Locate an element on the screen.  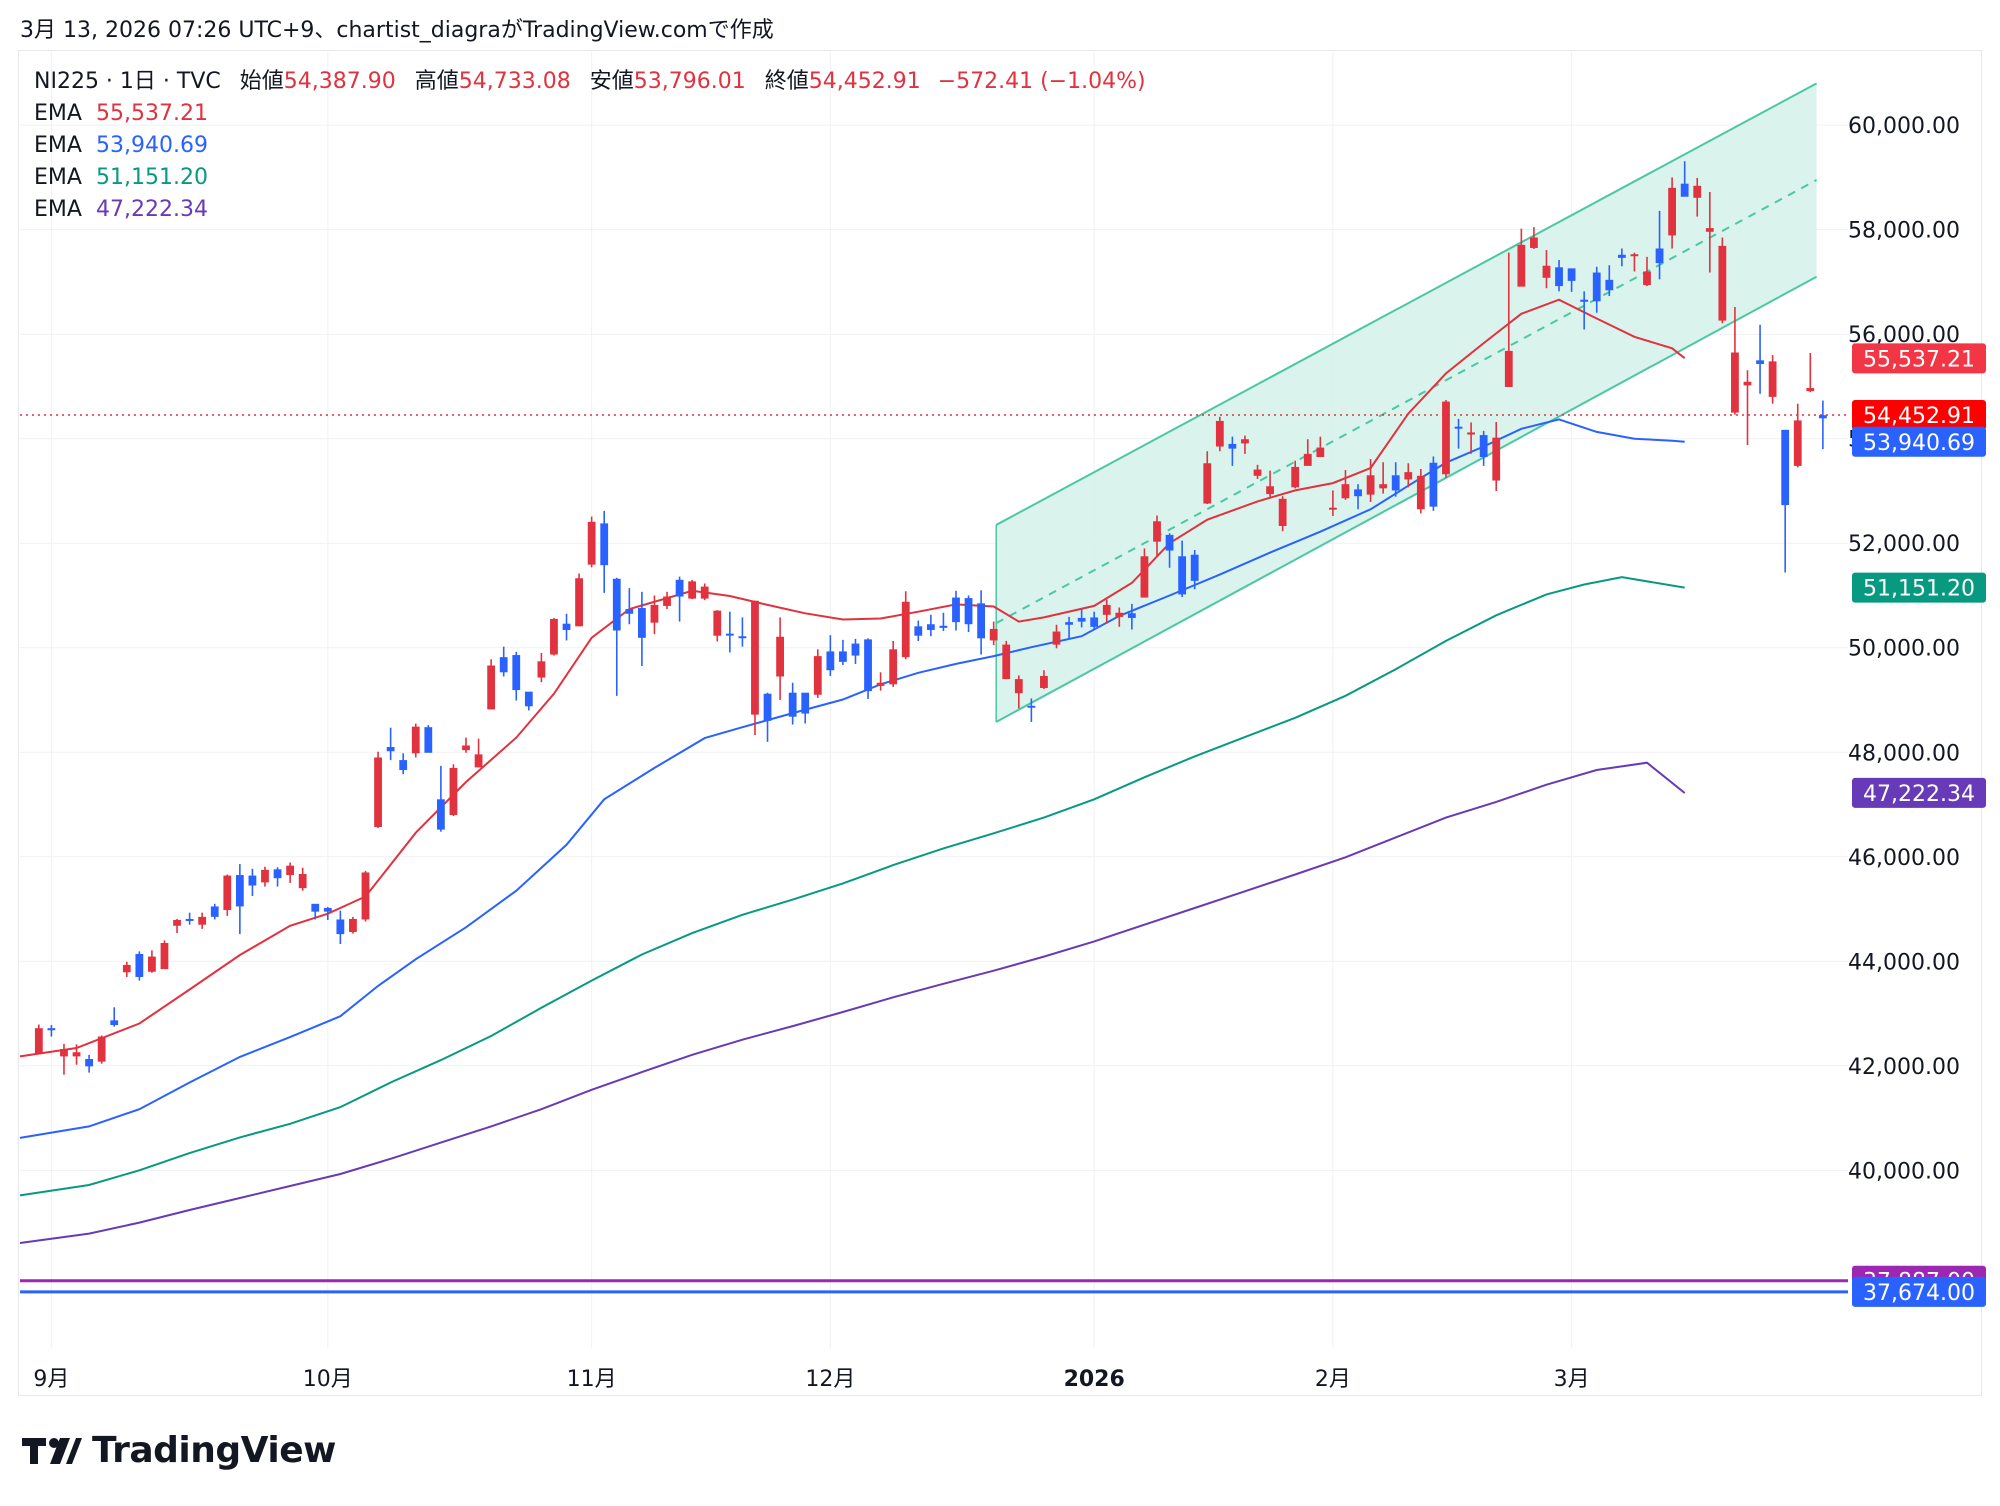
ema-legend-row: EMA 51,151.20 is located at coordinates (590, 178).